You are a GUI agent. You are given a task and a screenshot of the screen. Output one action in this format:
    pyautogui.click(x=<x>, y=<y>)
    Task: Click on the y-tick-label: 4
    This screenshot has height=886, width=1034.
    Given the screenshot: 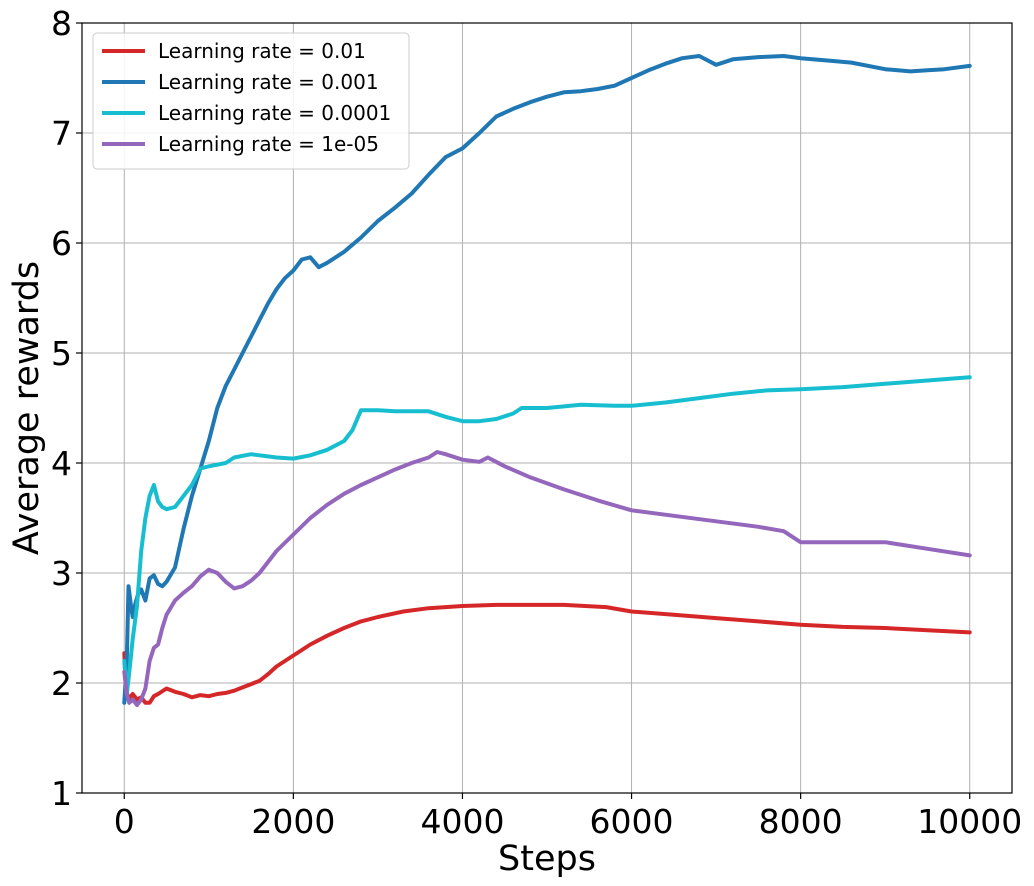 What is the action you would take?
    pyautogui.click(x=61, y=463)
    